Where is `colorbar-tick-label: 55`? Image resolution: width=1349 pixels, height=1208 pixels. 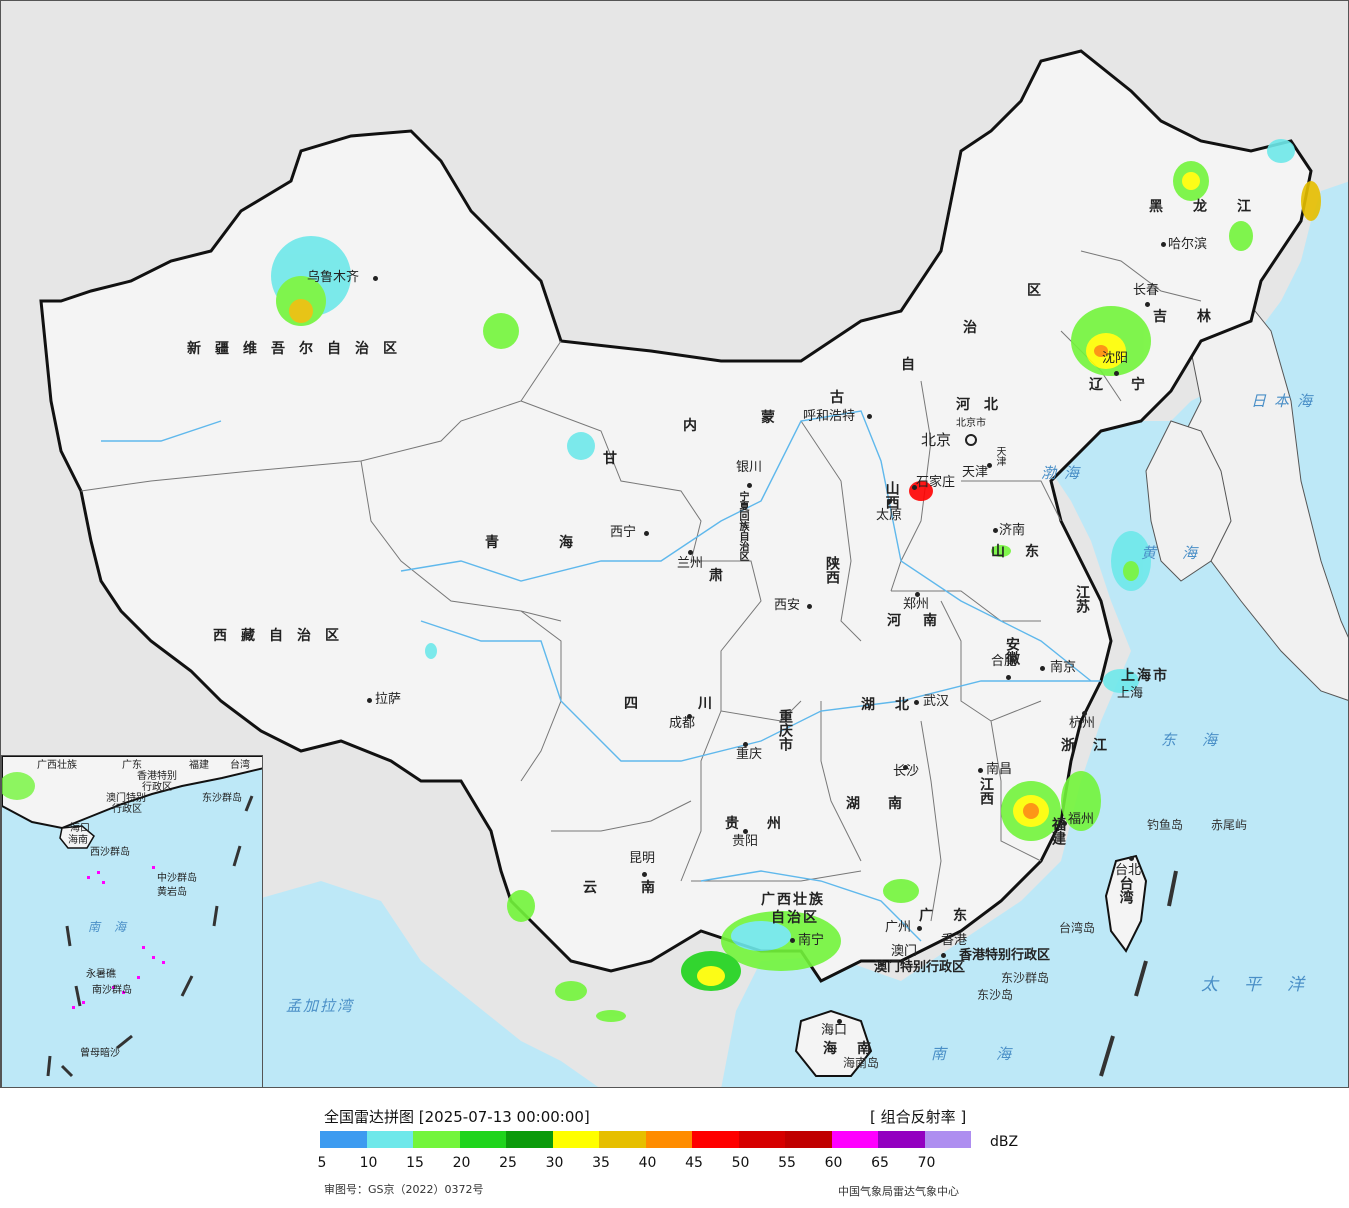 colorbar-tick-label: 55 is located at coordinates (787, 1163).